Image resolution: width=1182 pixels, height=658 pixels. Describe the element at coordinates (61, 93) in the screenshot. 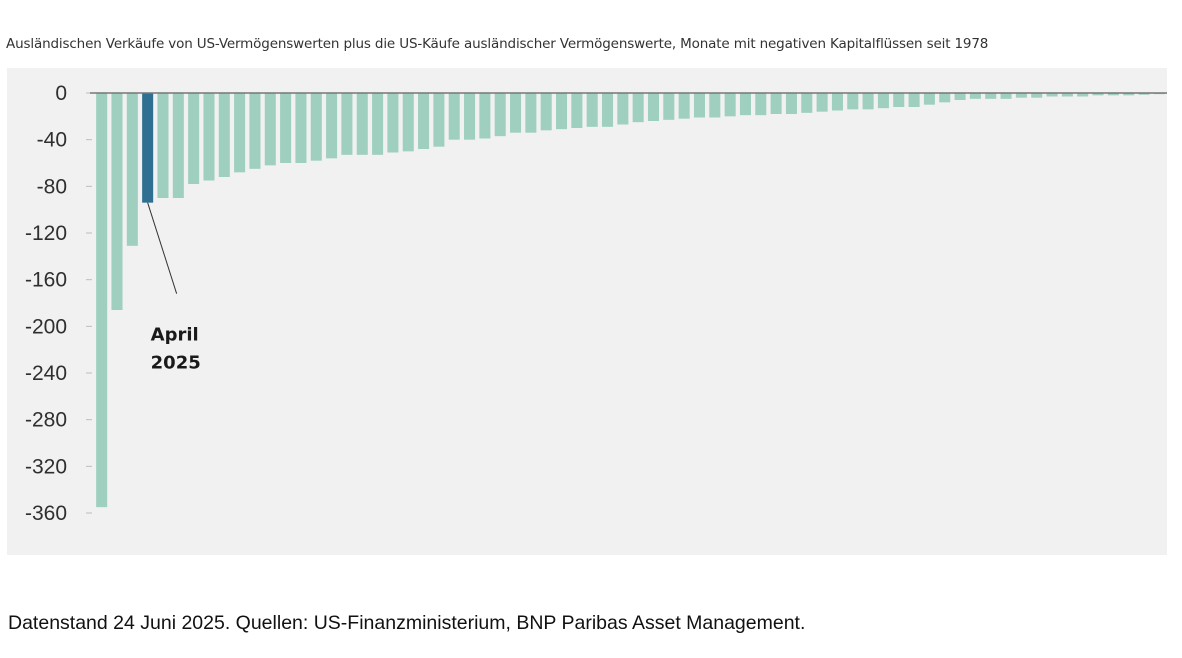

I see `y-tick-label: 0` at that location.